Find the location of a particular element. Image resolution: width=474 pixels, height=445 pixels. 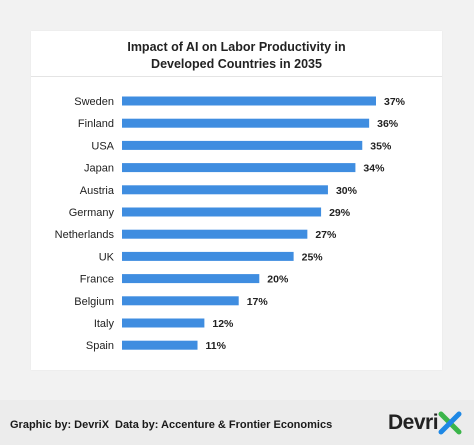

bar-italy is located at coordinates (163, 323).